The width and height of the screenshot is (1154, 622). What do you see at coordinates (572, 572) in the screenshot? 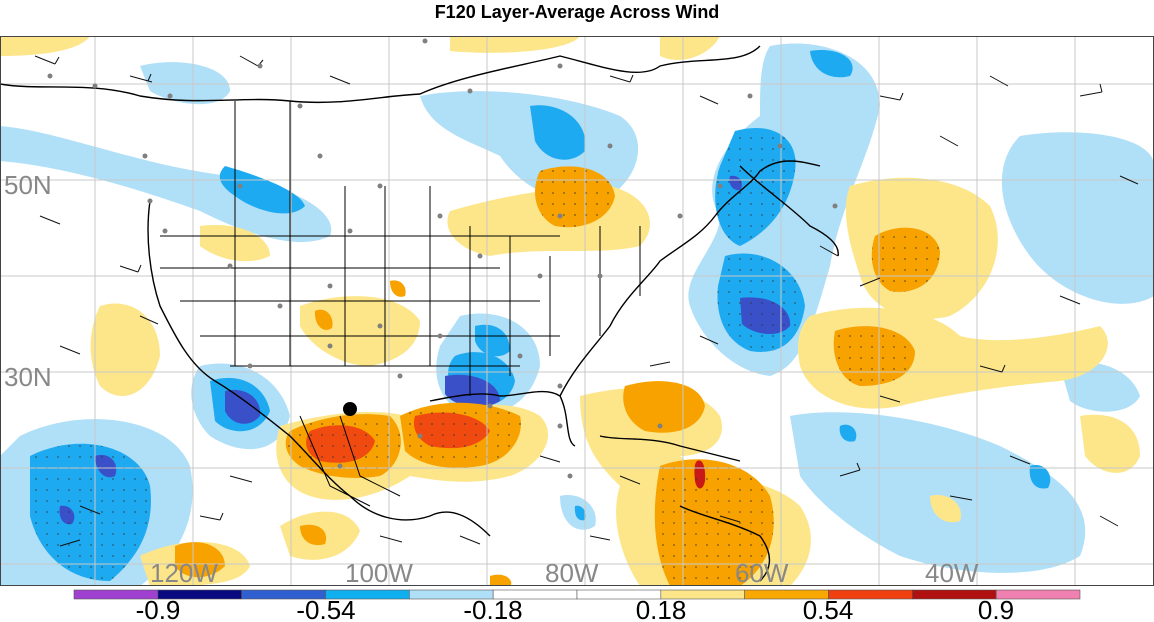
I see `lon-label-80w: 80W` at bounding box center [572, 572].